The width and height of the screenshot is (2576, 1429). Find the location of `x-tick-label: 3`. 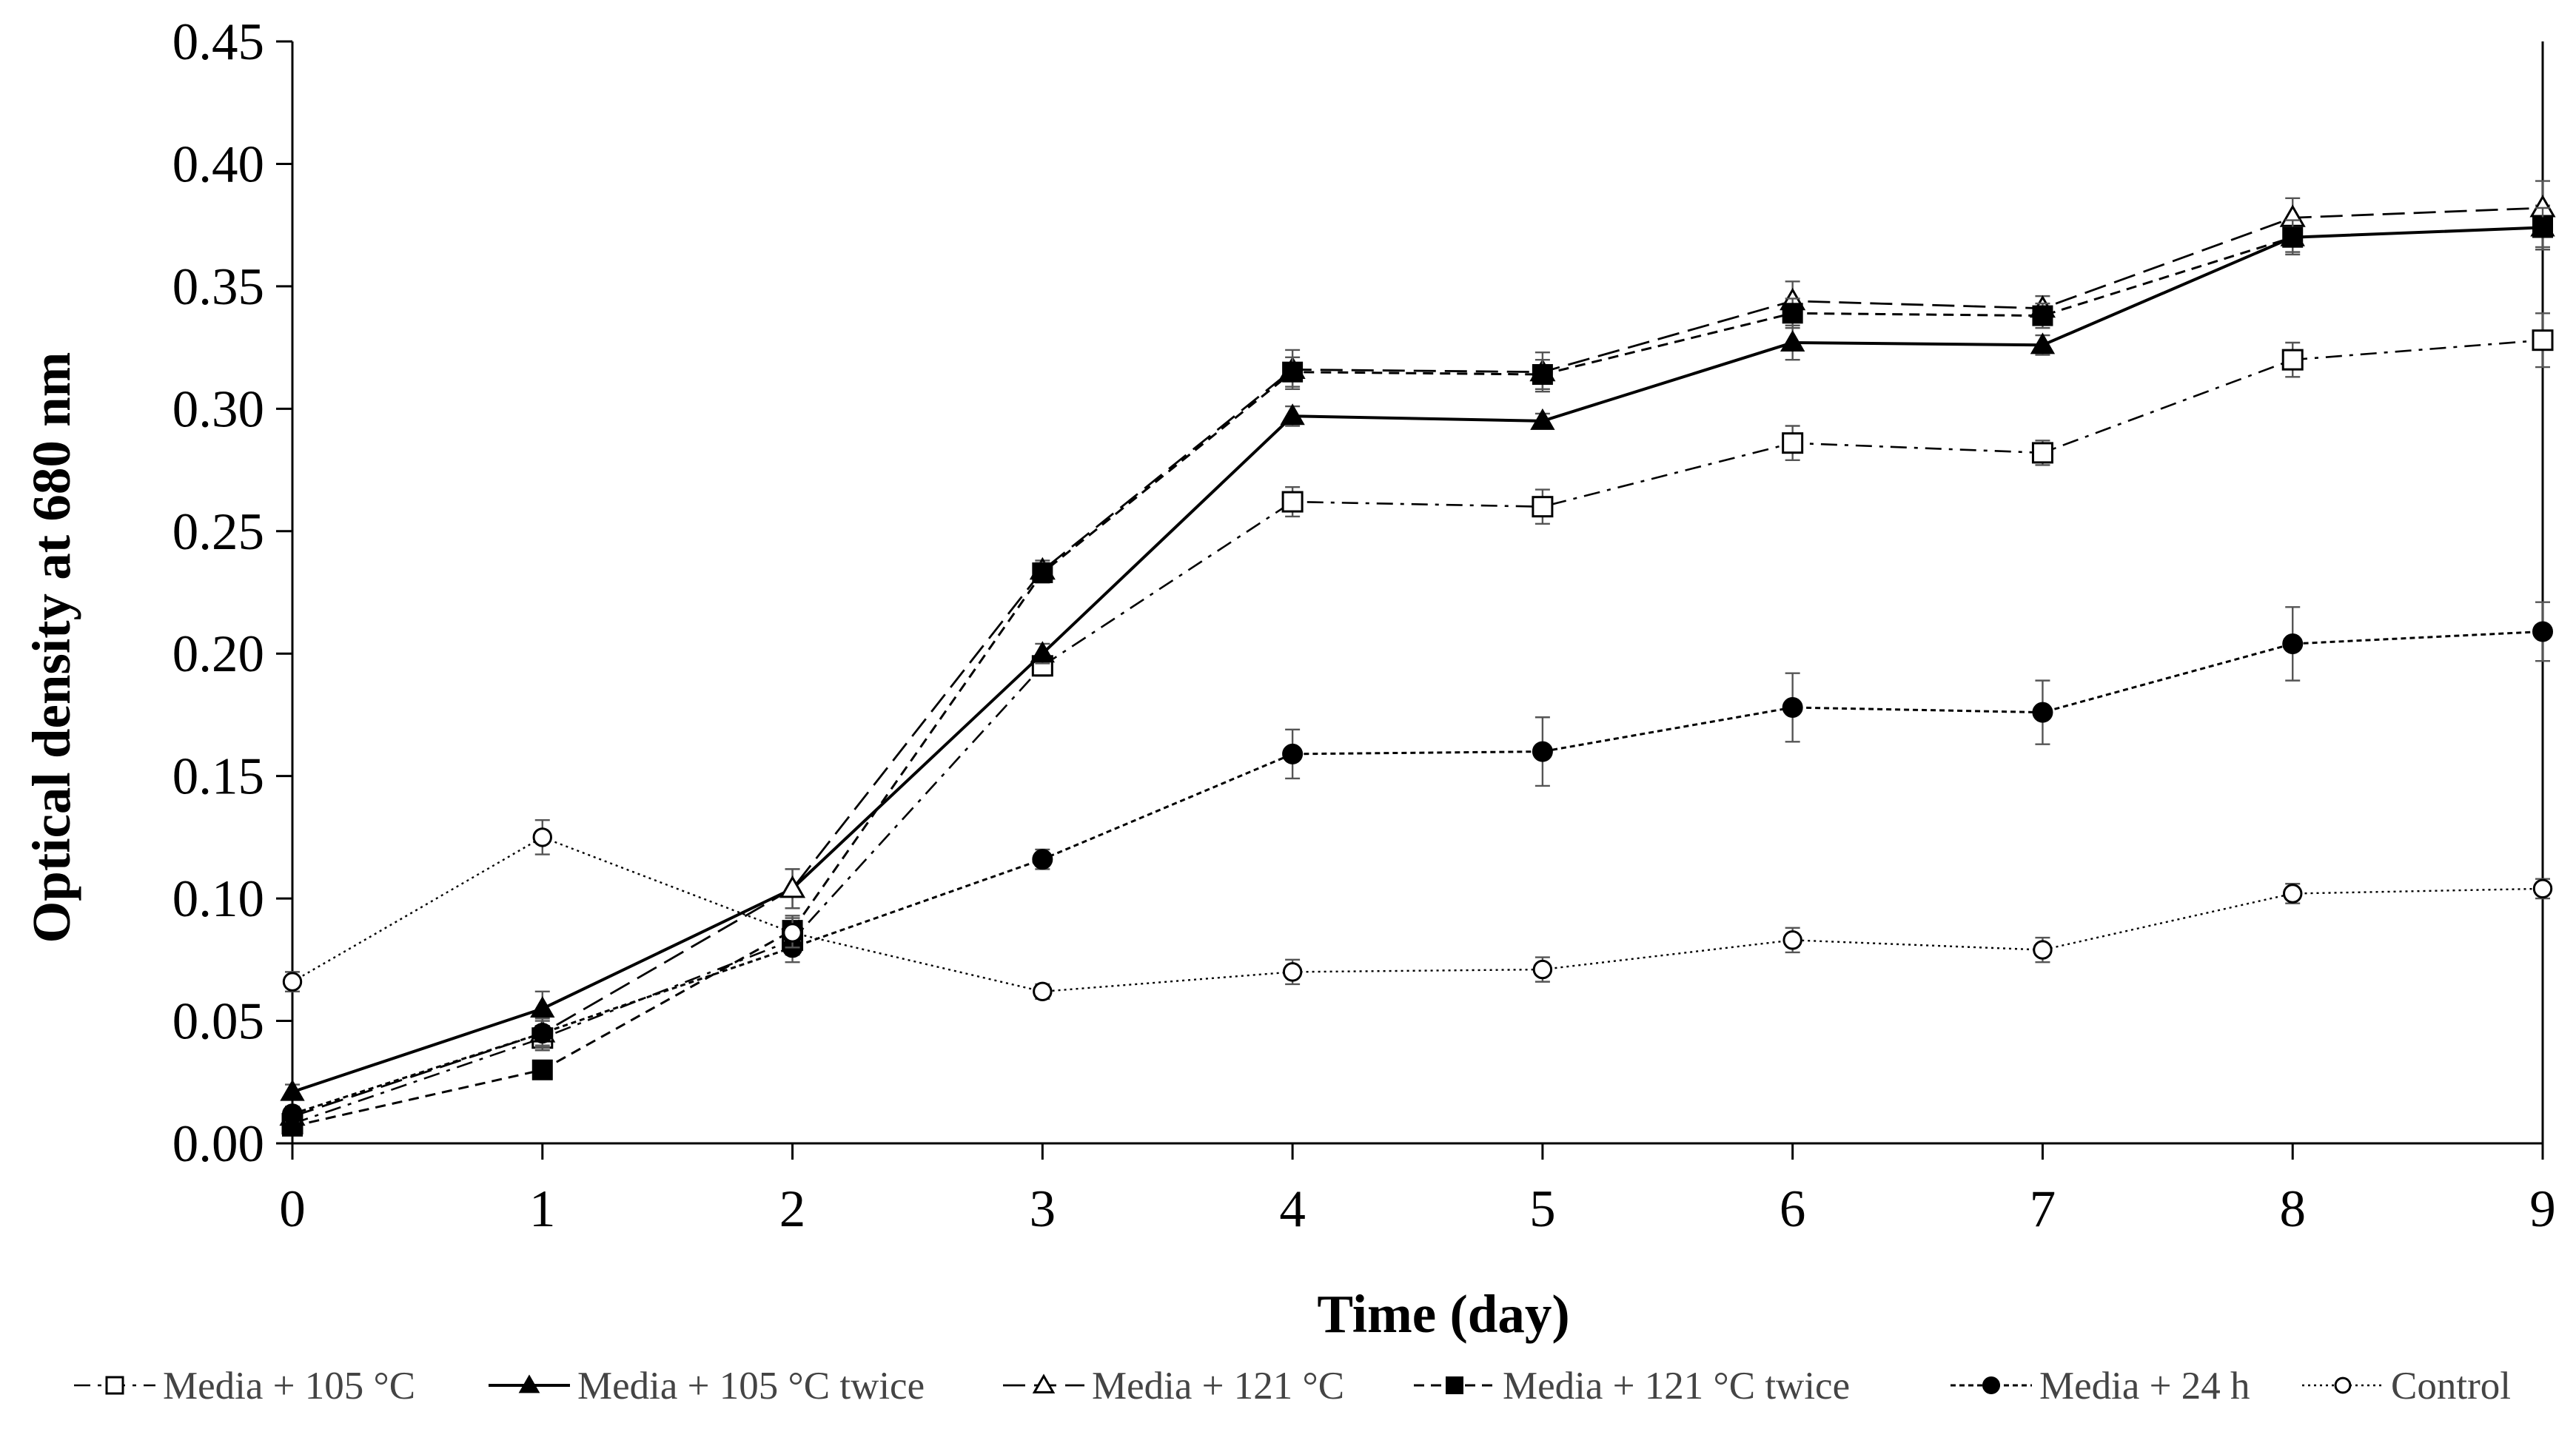

x-tick-label: 3 is located at coordinates (1043, 1209).